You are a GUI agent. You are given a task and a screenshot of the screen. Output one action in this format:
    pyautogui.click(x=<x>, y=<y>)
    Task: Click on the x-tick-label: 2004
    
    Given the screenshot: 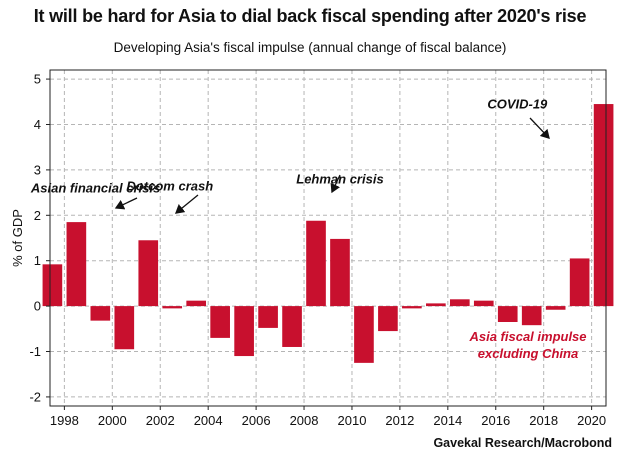 What is the action you would take?
    pyautogui.click(x=208, y=420)
    